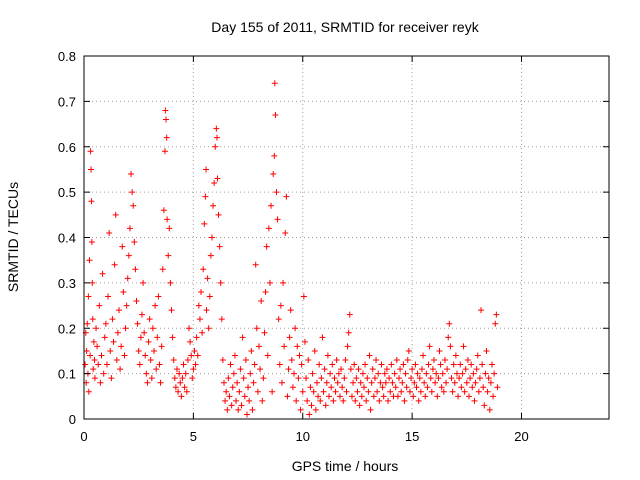 The height and width of the screenshot is (480, 640). I want to click on y-tick-label: 0.8, so click(67, 56).